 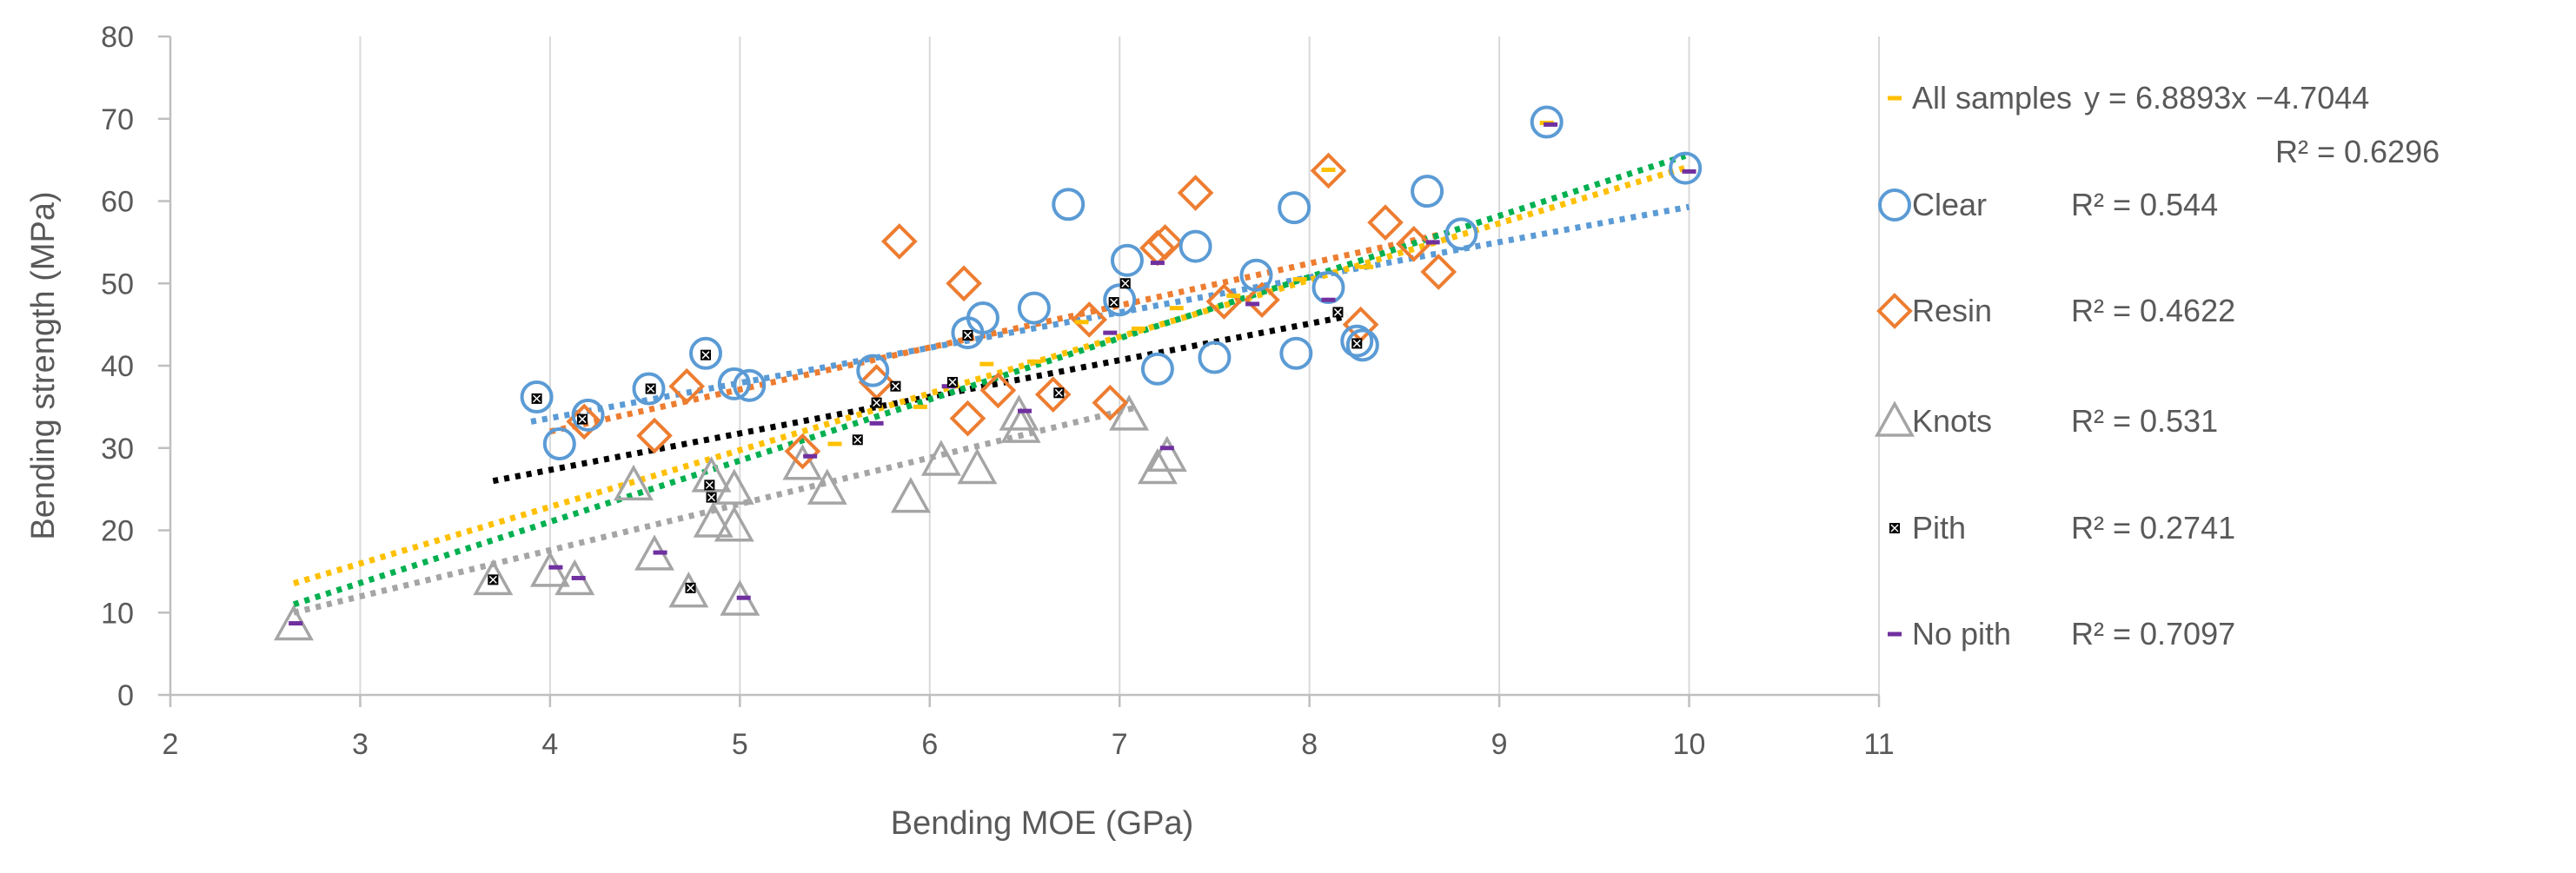 What do you see at coordinates (43, 365) in the screenshot?
I see `y-axis-title: Bending strength (MPa)` at bounding box center [43, 365].